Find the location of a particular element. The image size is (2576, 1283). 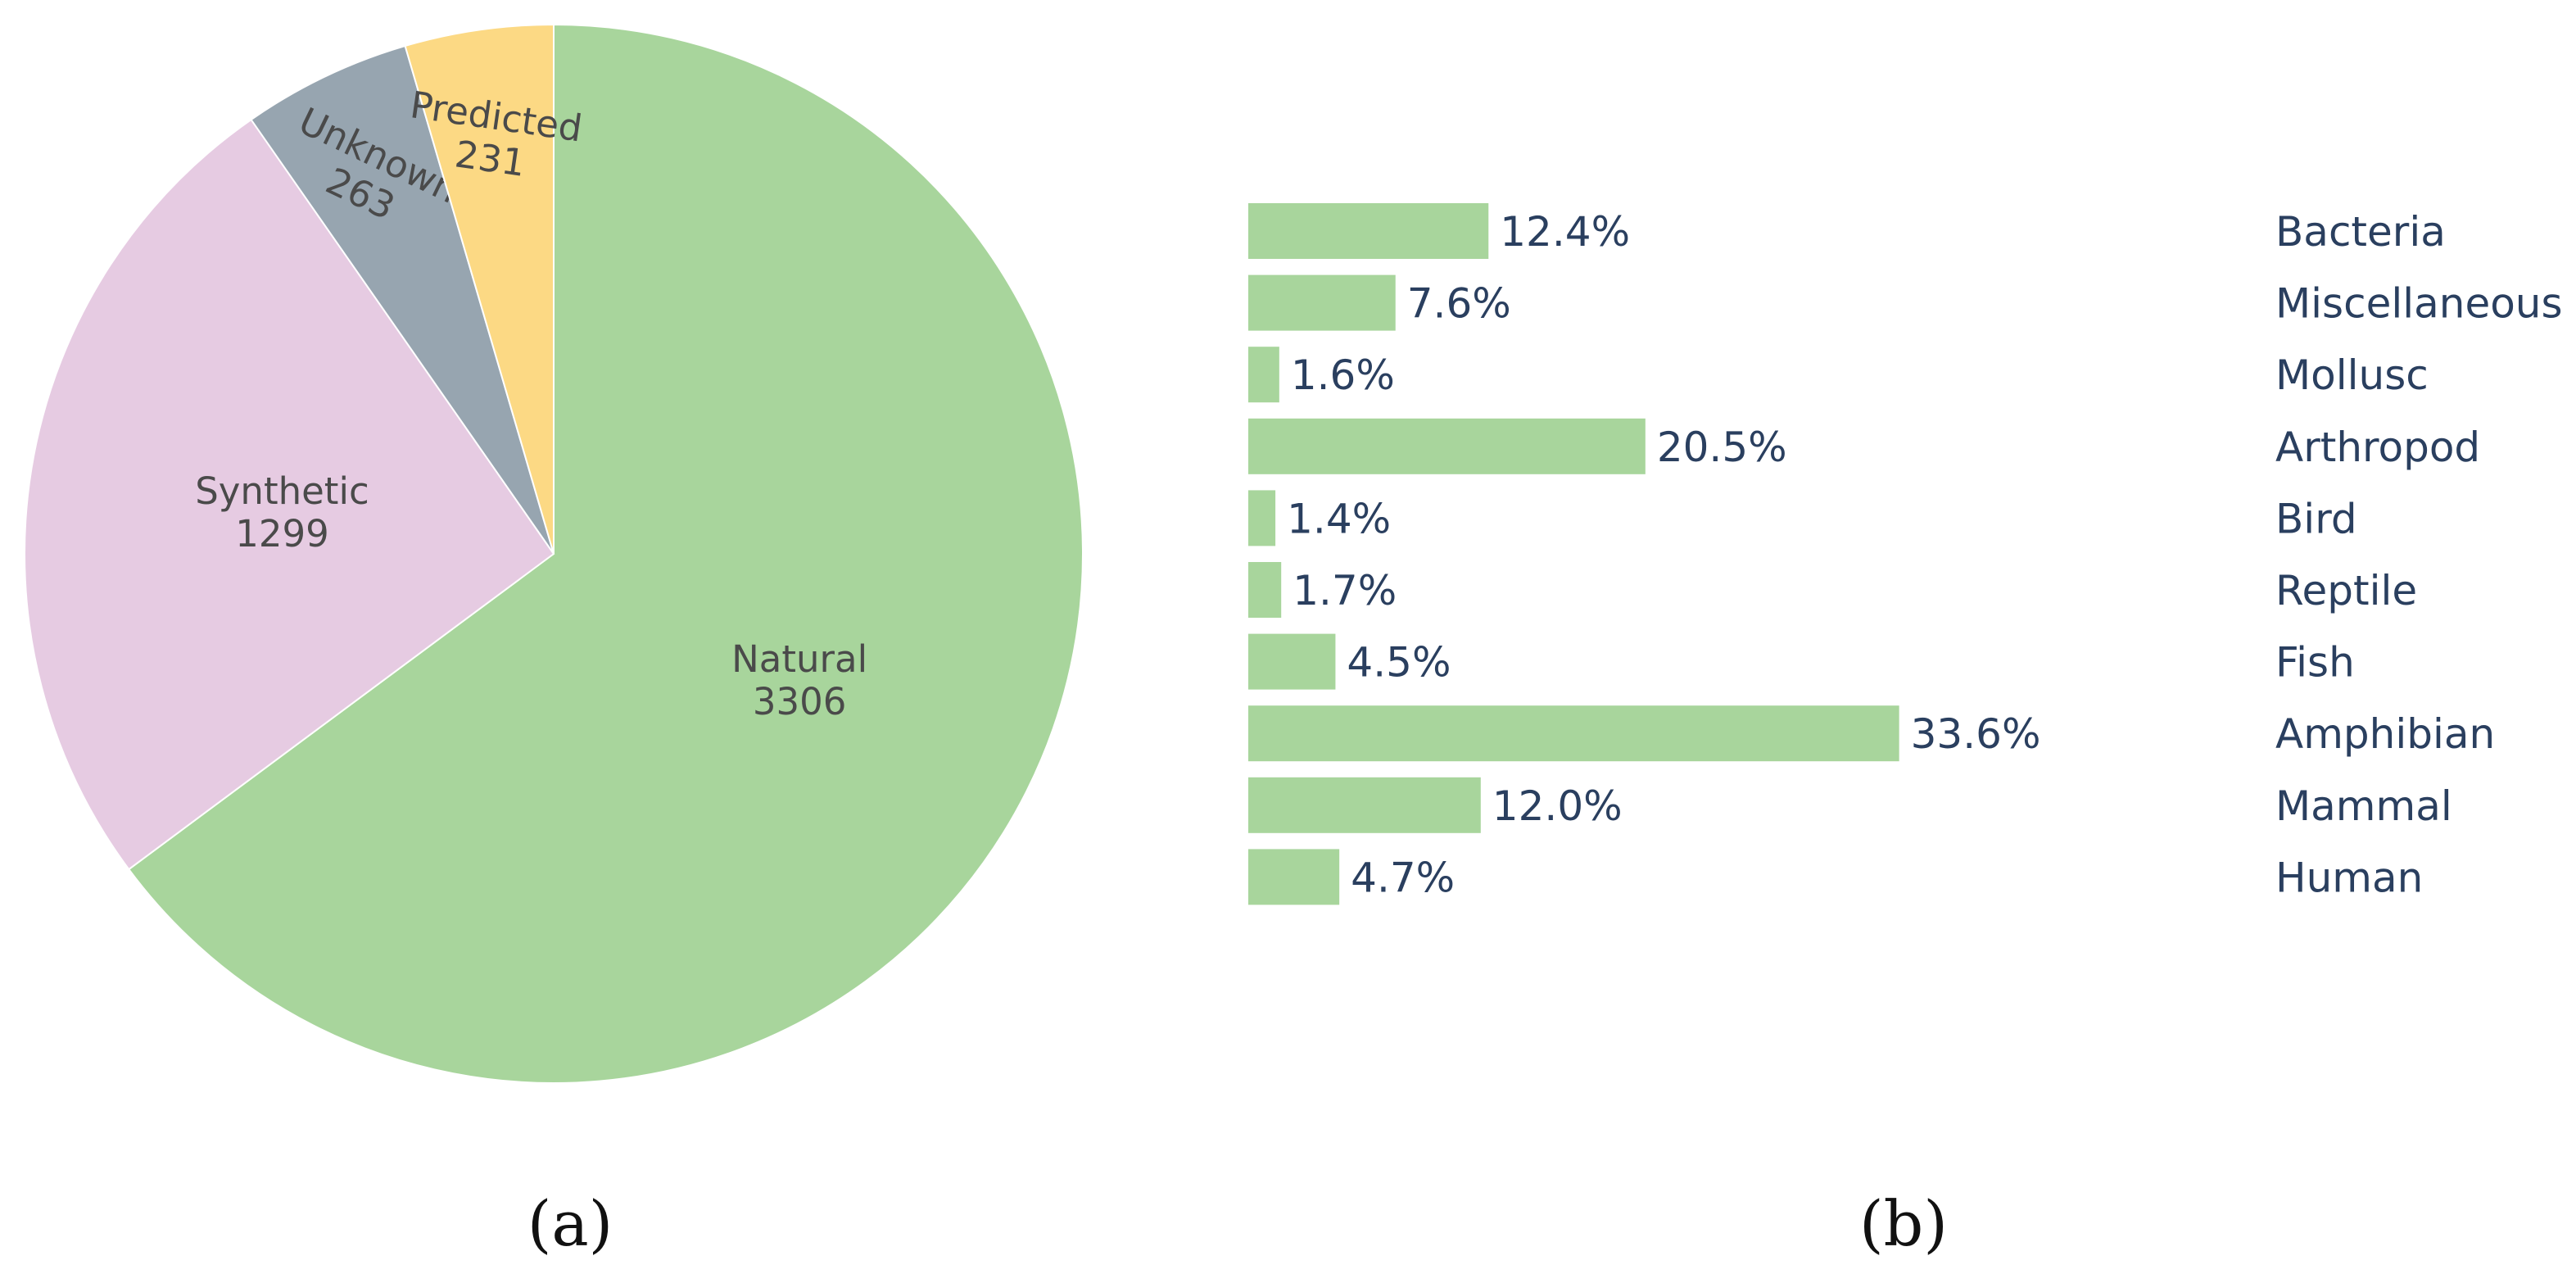

caption-a: (a) is located at coordinates (570, 1223).